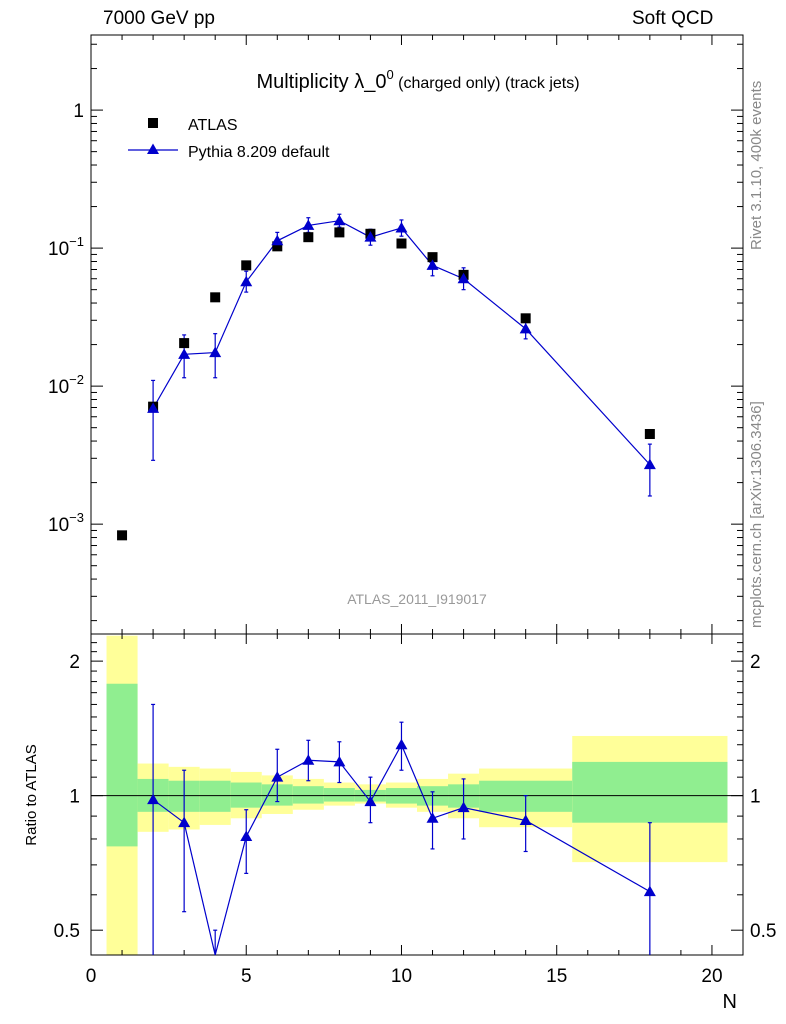 The width and height of the screenshot is (786, 1024). Describe the element at coordinates (74, 662) in the screenshot. I see `ratio-y-tick-label-left: 2` at that location.